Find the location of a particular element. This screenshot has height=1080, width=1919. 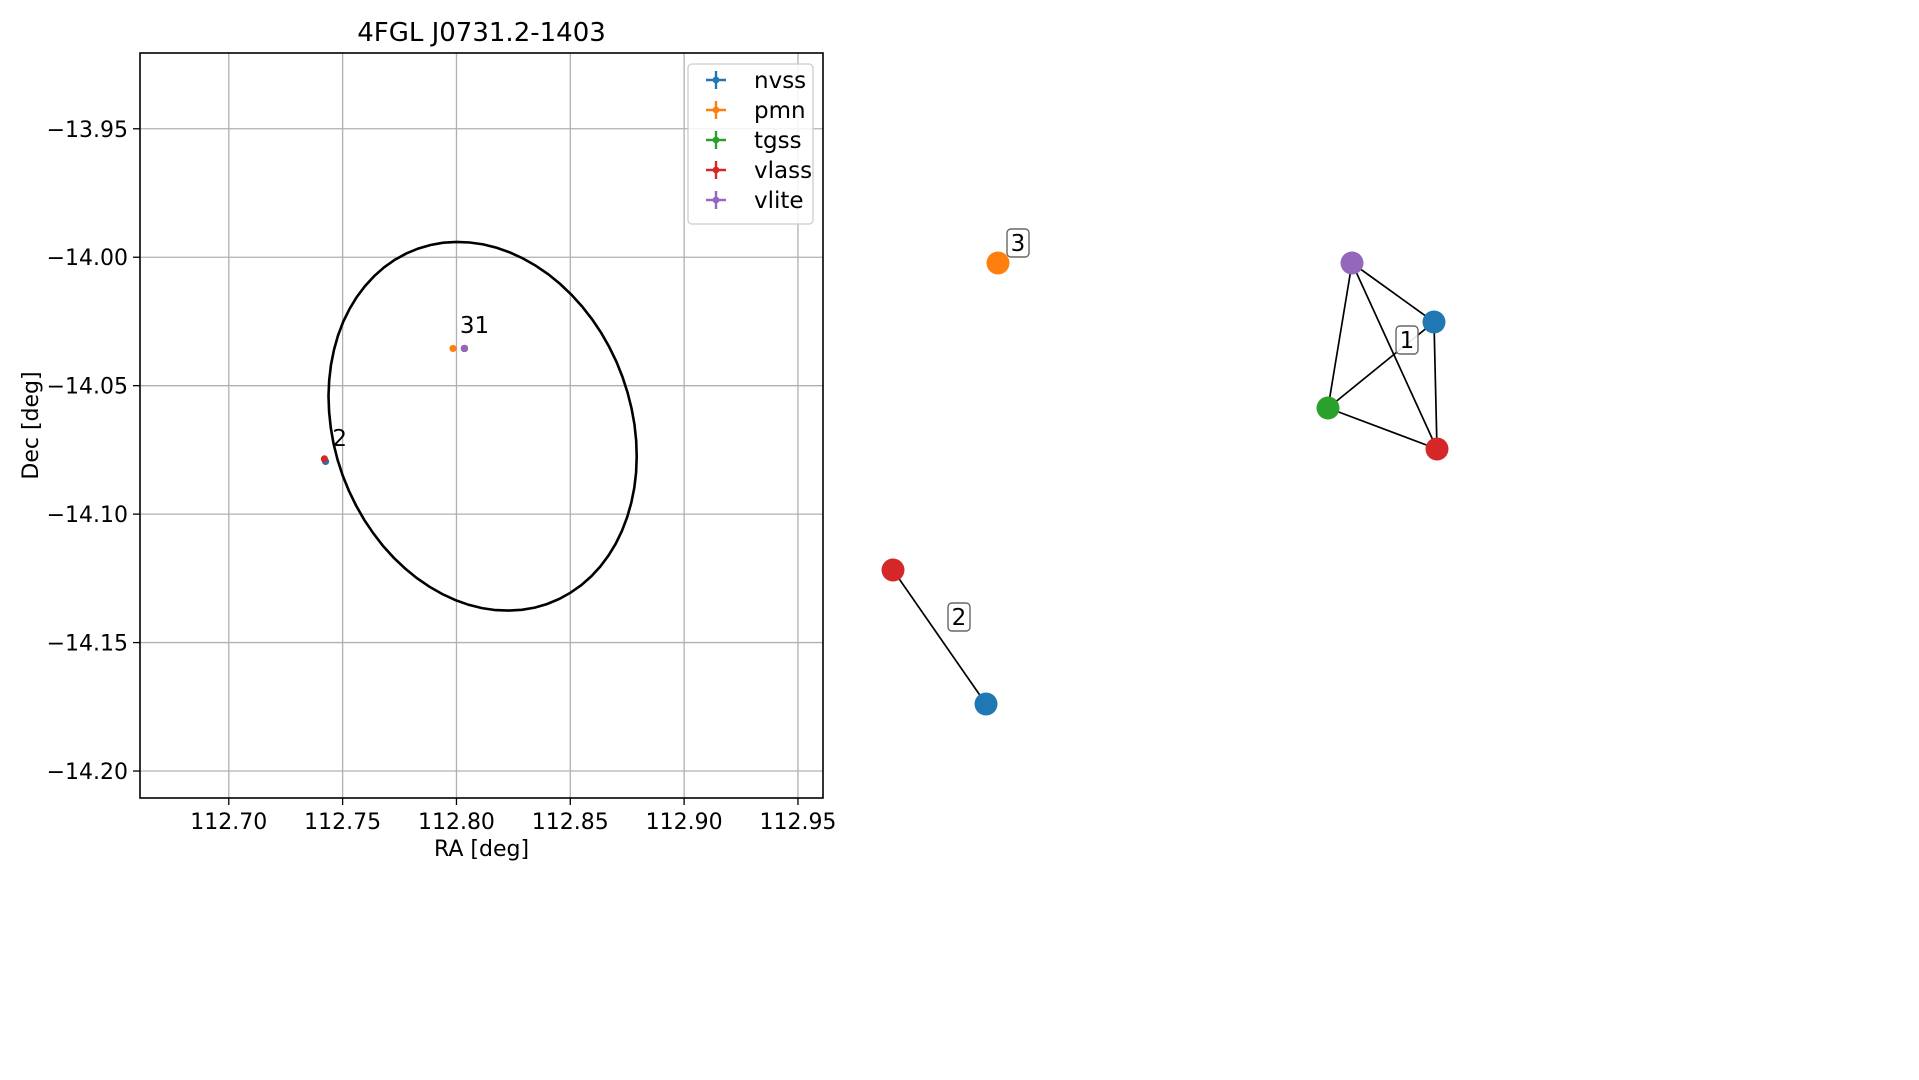

legend-label: tgss is located at coordinates (778, 141).